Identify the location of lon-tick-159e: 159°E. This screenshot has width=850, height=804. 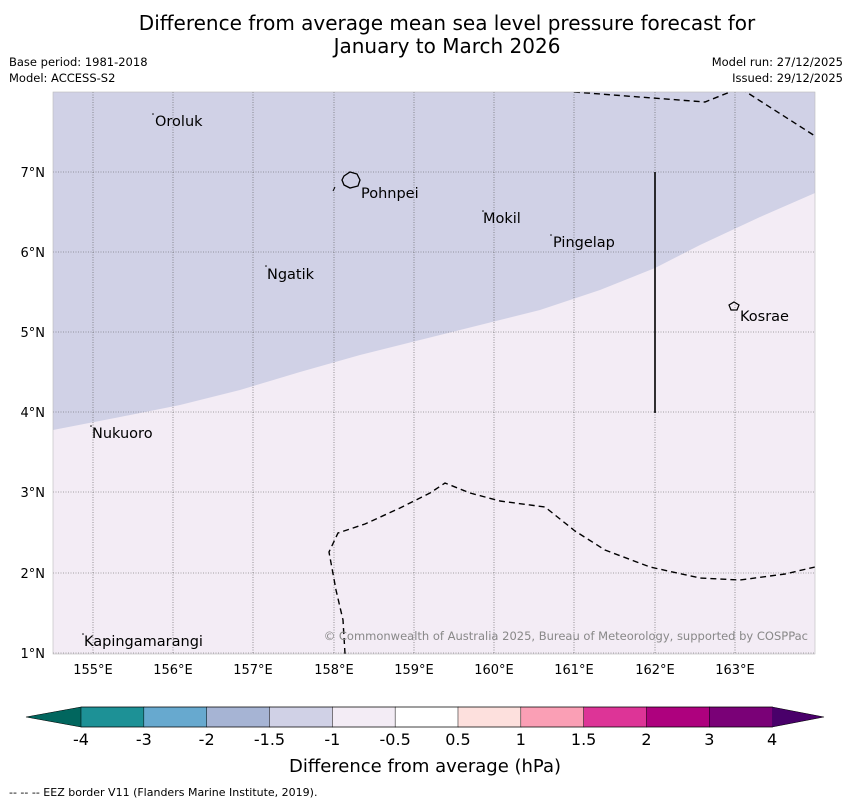
(414, 670).